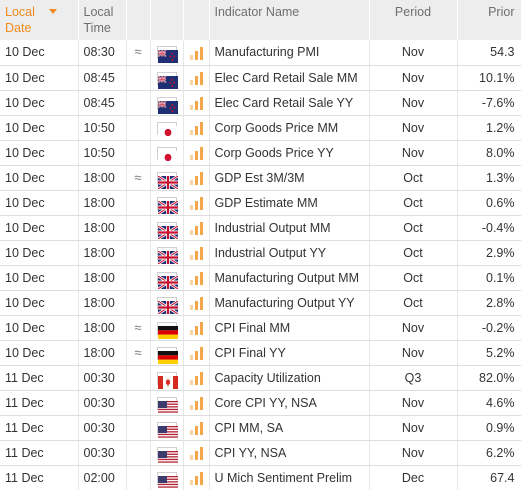 The image size is (521, 490). Describe the element at coordinates (167, 355) in the screenshot. I see `de-flag-icon` at that location.